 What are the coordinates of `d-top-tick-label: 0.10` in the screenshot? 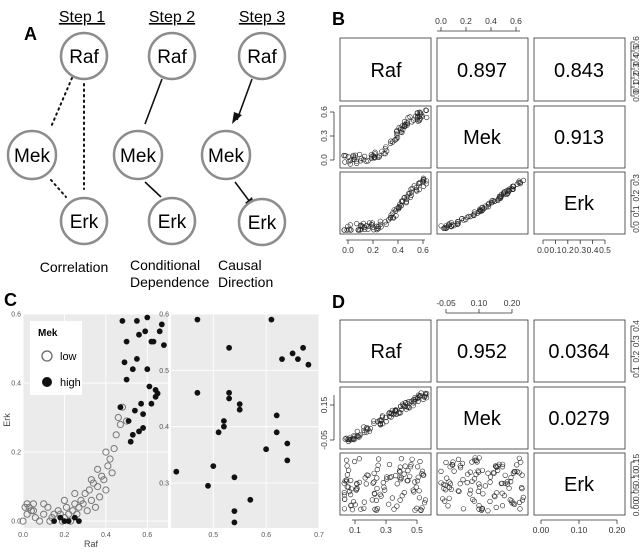 It's located at (479, 303).